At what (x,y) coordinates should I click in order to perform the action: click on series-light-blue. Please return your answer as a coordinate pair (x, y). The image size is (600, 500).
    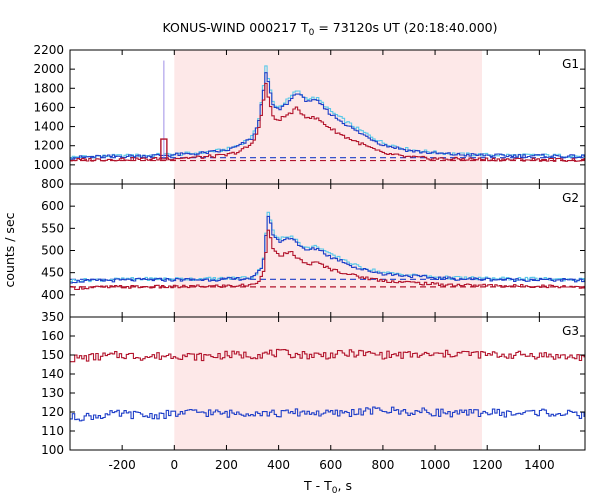
    Looking at the image, I should click on (327, 247).